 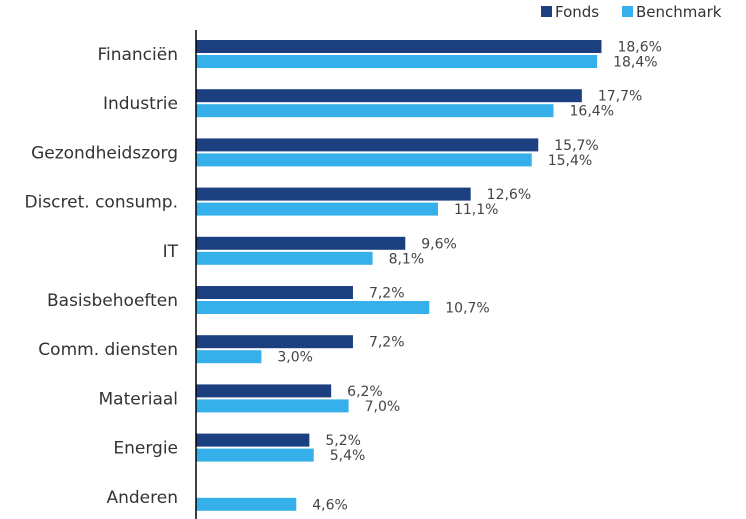 I want to click on category-label: Anderen, so click(x=142, y=498).